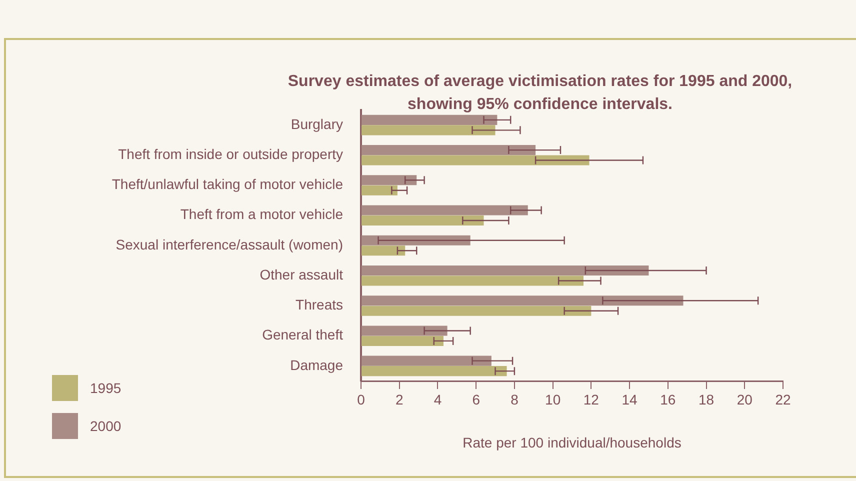 Image resolution: width=856 pixels, height=481 pixels. Describe the element at coordinates (317, 364) in the screenshot. I see `y-tick-label: Damage` at that location.